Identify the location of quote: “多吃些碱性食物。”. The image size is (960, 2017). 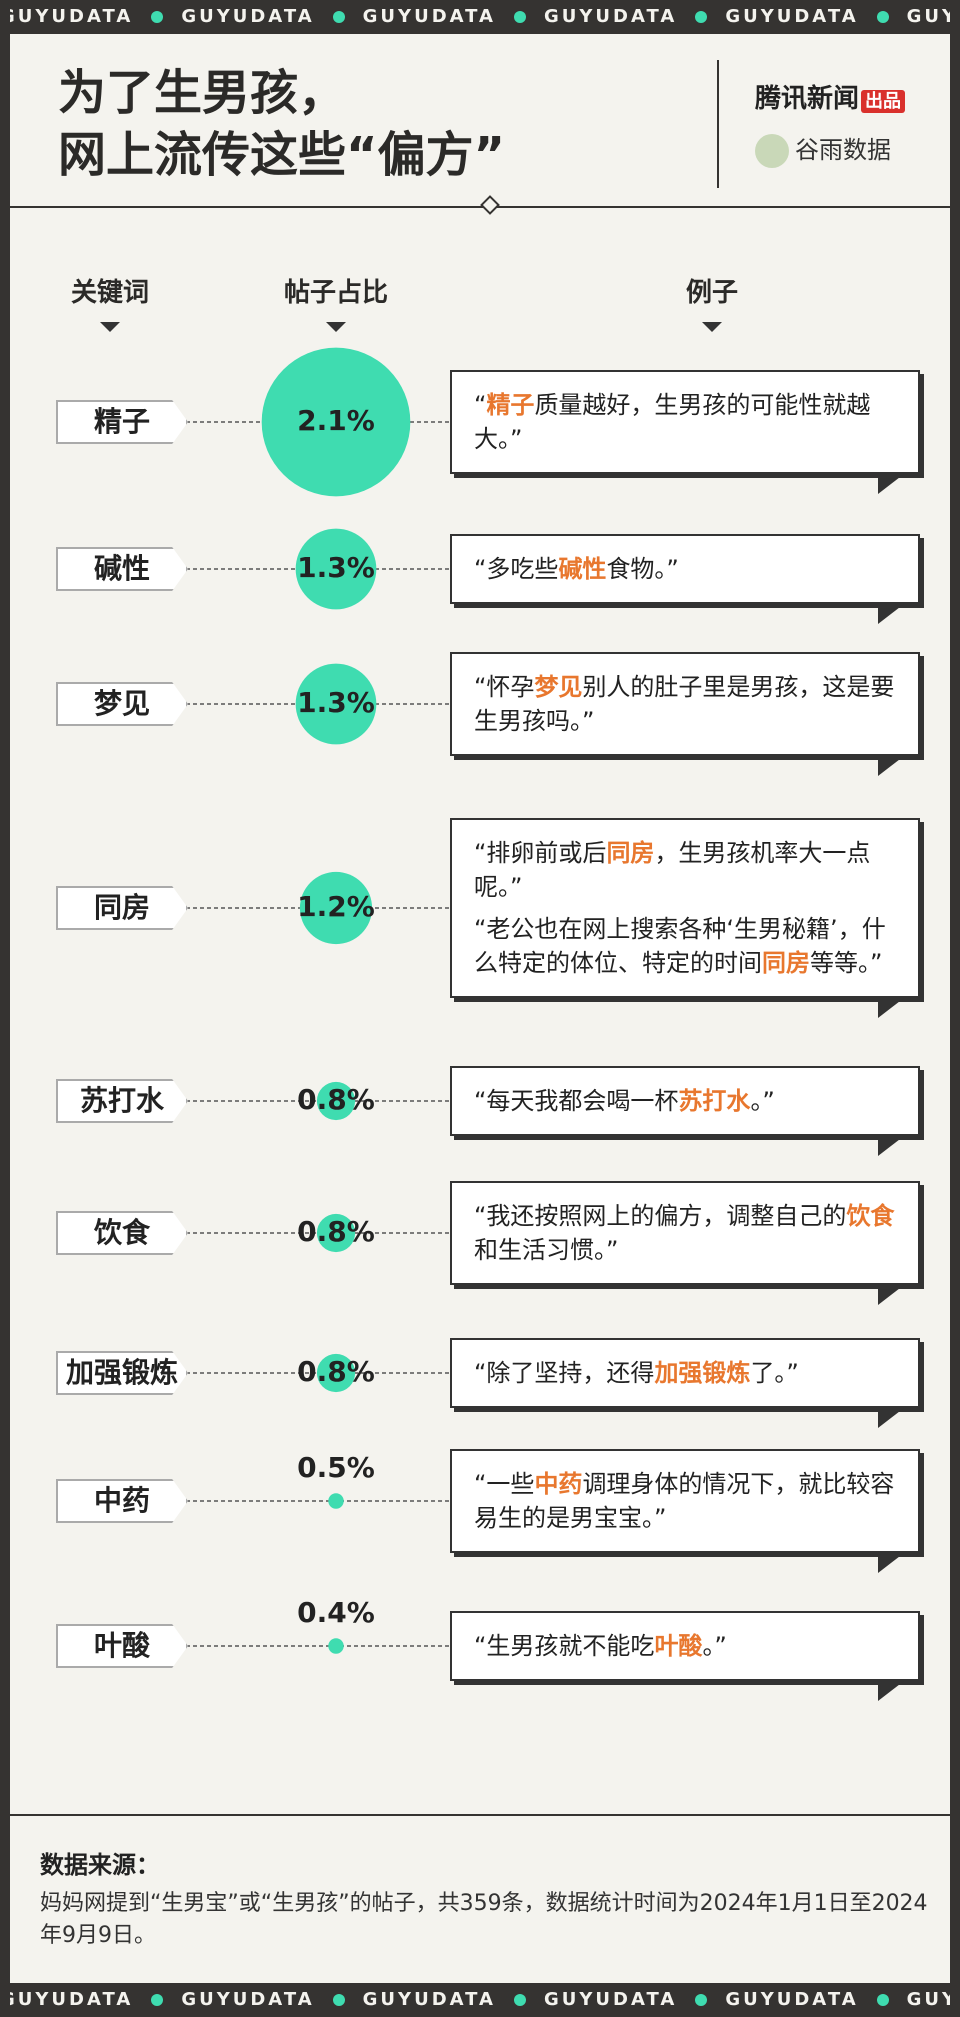
(687, 569).